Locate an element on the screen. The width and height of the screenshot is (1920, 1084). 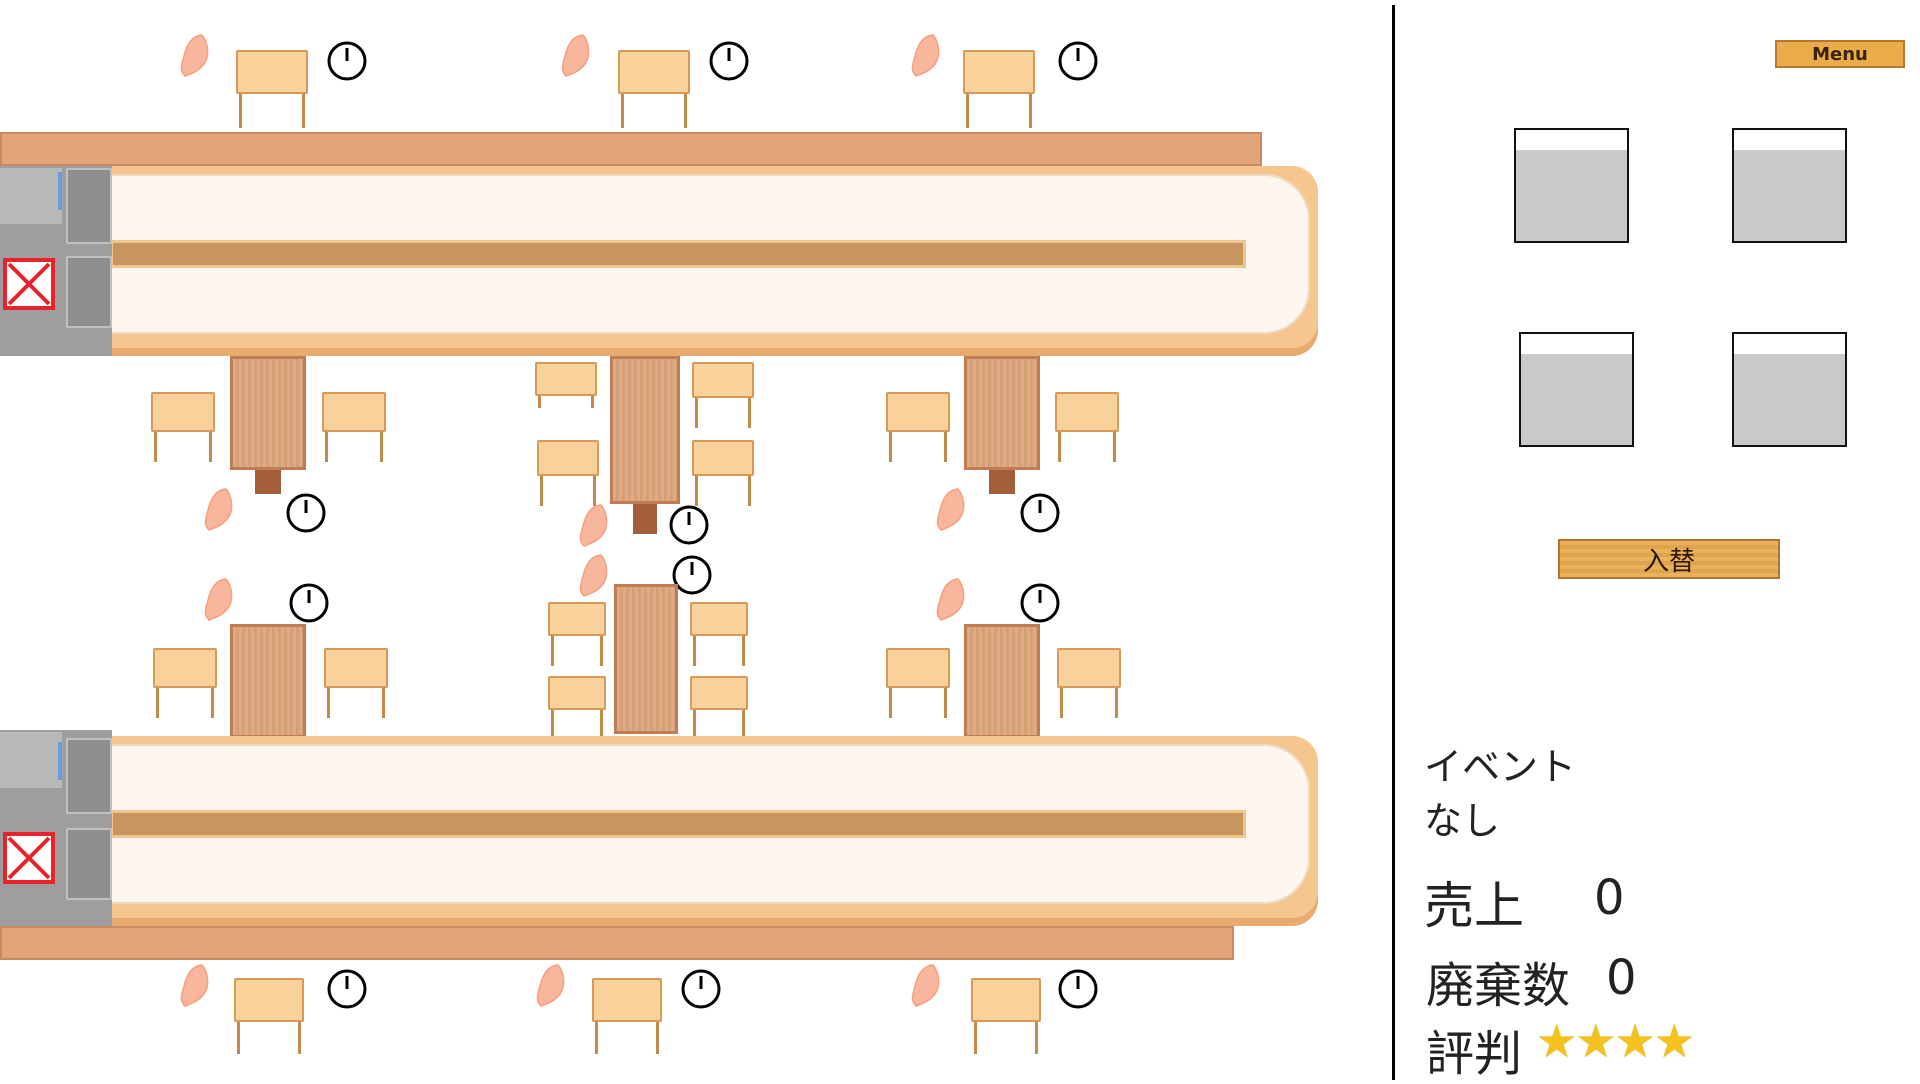
event-value: なし is located at coordinates (1462, 821).